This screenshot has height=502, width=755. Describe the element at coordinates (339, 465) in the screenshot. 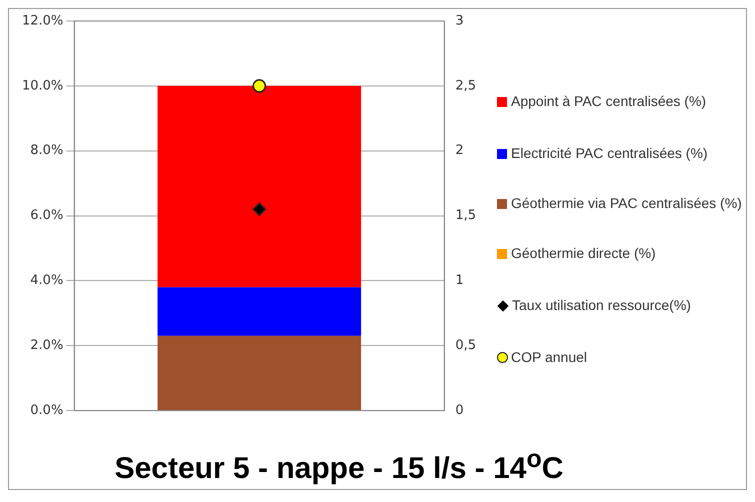

I see `text: Secteur 5 - nappe - 15 l/s - 14$^{o}$C` at that location.